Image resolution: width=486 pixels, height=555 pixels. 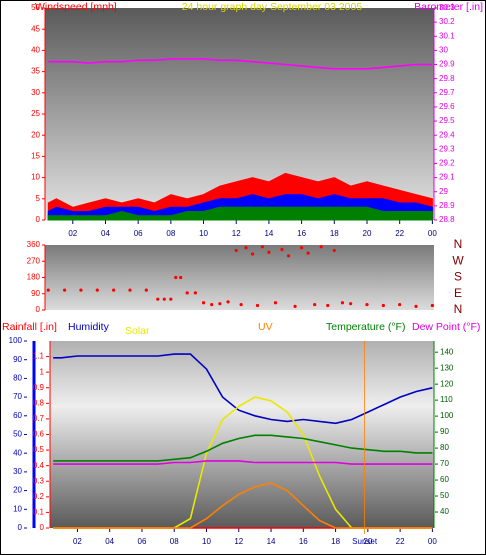 I want to click on tick-label: 28.9, so click(x=447, y=205).